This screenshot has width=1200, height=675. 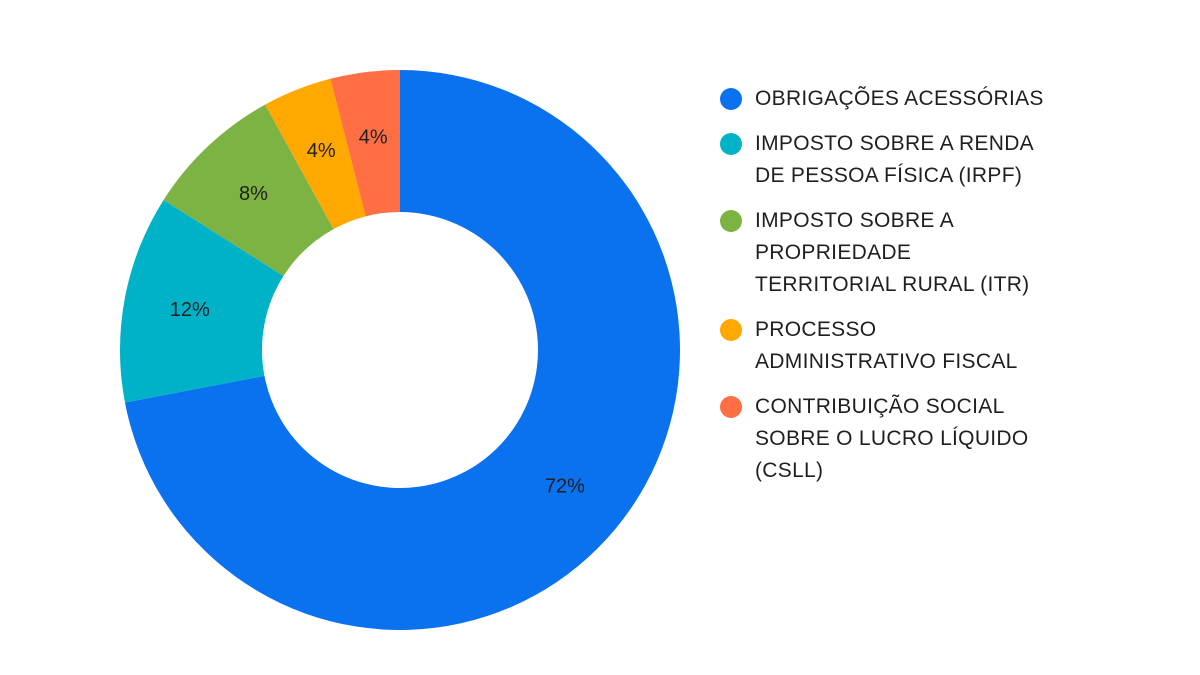 I want to click on slice-data-label: 12%, so click(x=190, y=310).